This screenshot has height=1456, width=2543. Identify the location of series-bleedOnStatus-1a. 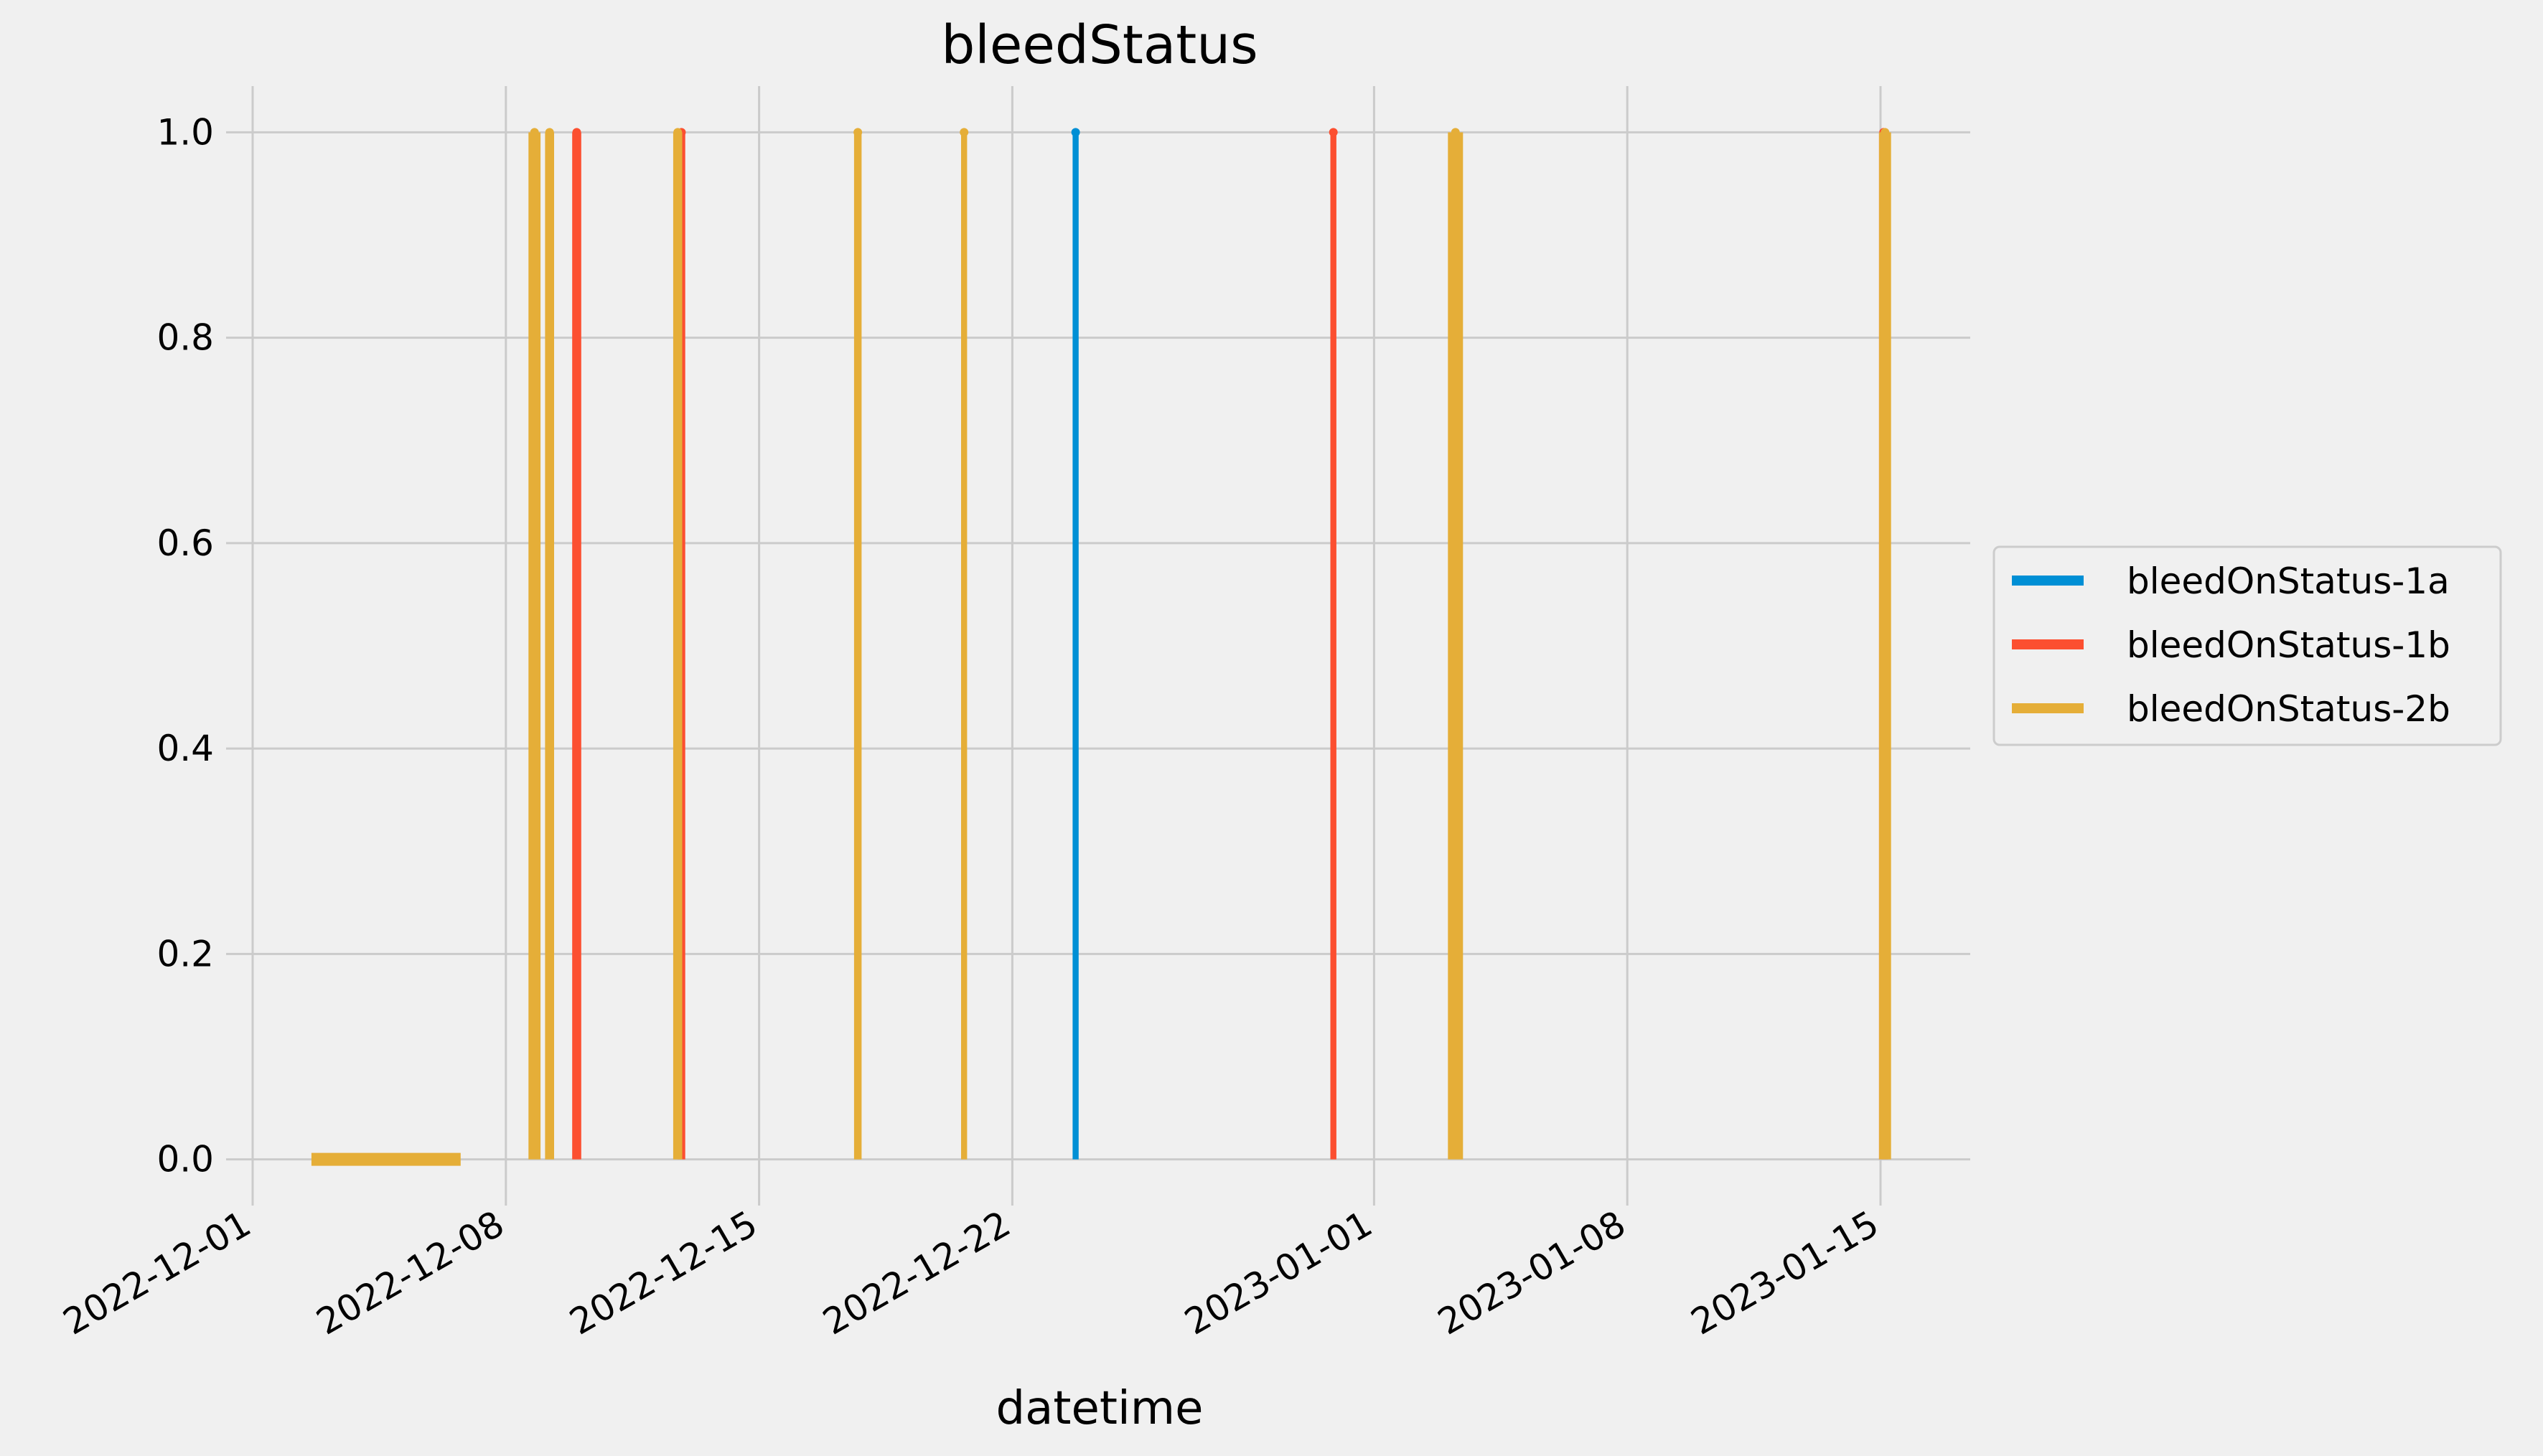
(1075, 644).